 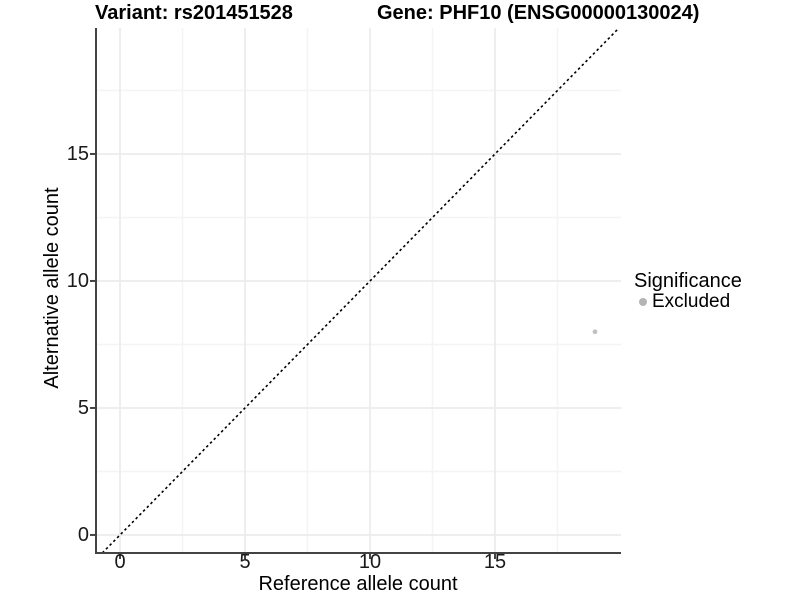 I want to click on x-tick-label: 15, so click(x=495, y=562).